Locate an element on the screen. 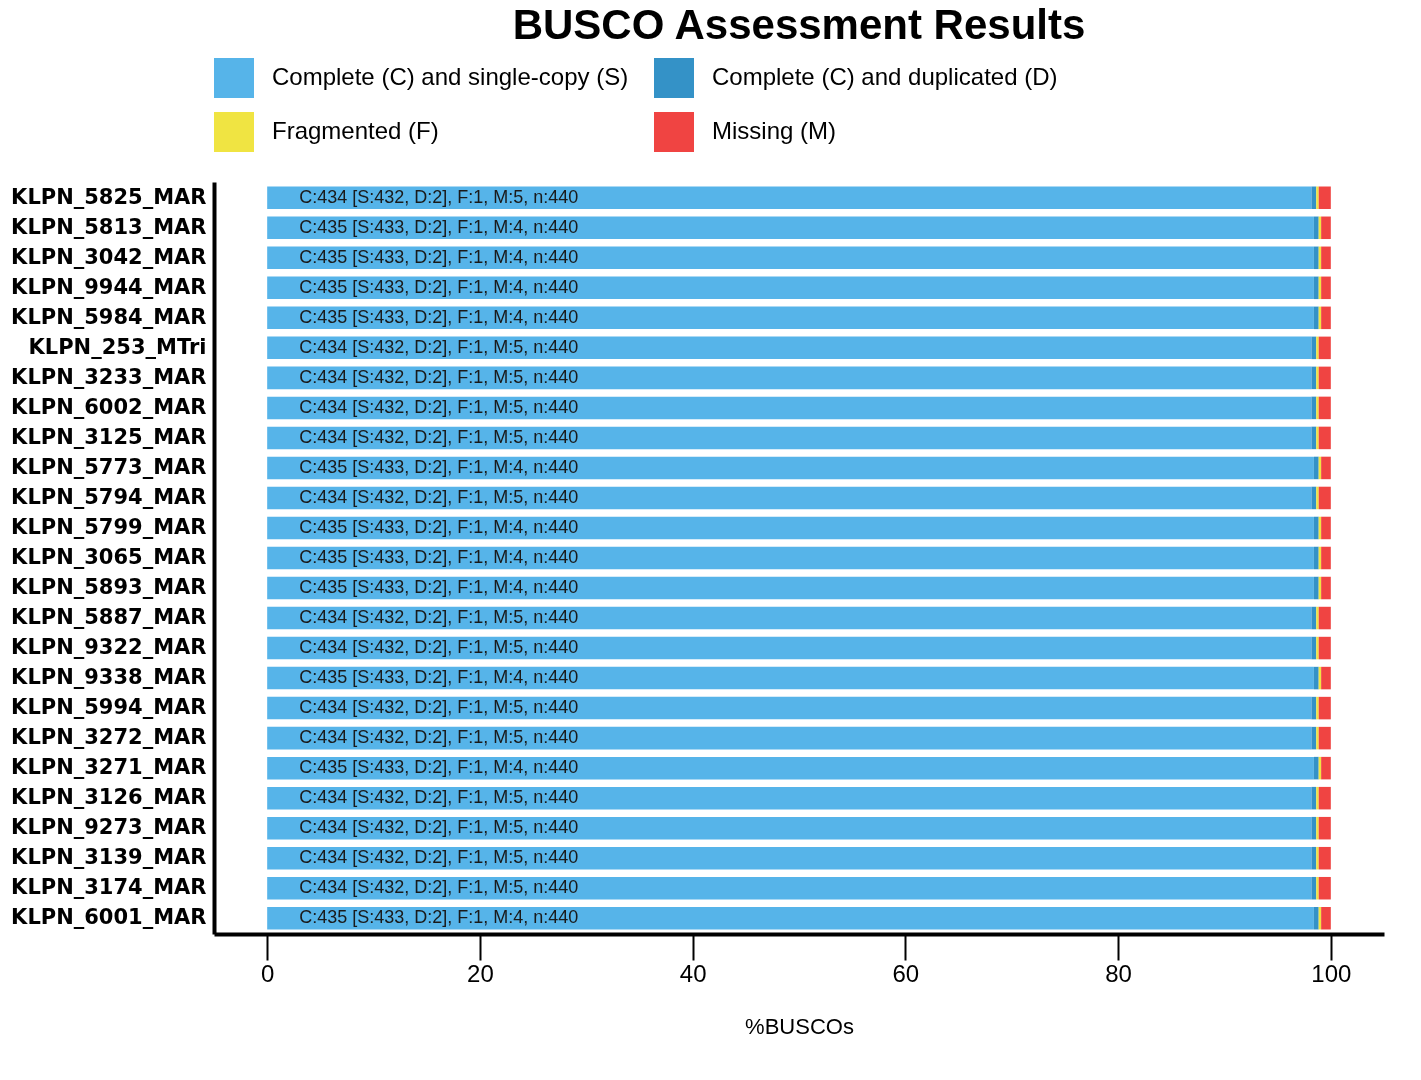 This screenshot has width=1421, height=1080. y-tick-label: KLPN_5984_MAR is located at coordinates (109, 316).